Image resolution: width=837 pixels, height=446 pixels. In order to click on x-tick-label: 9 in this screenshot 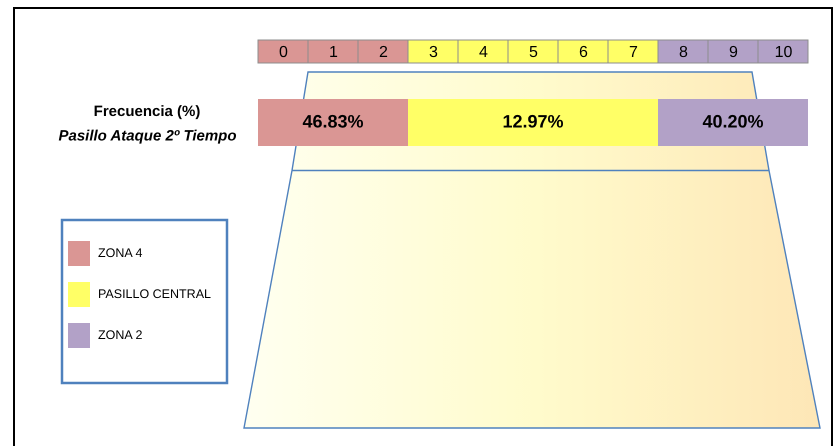, I will do `click(733, 52)`.